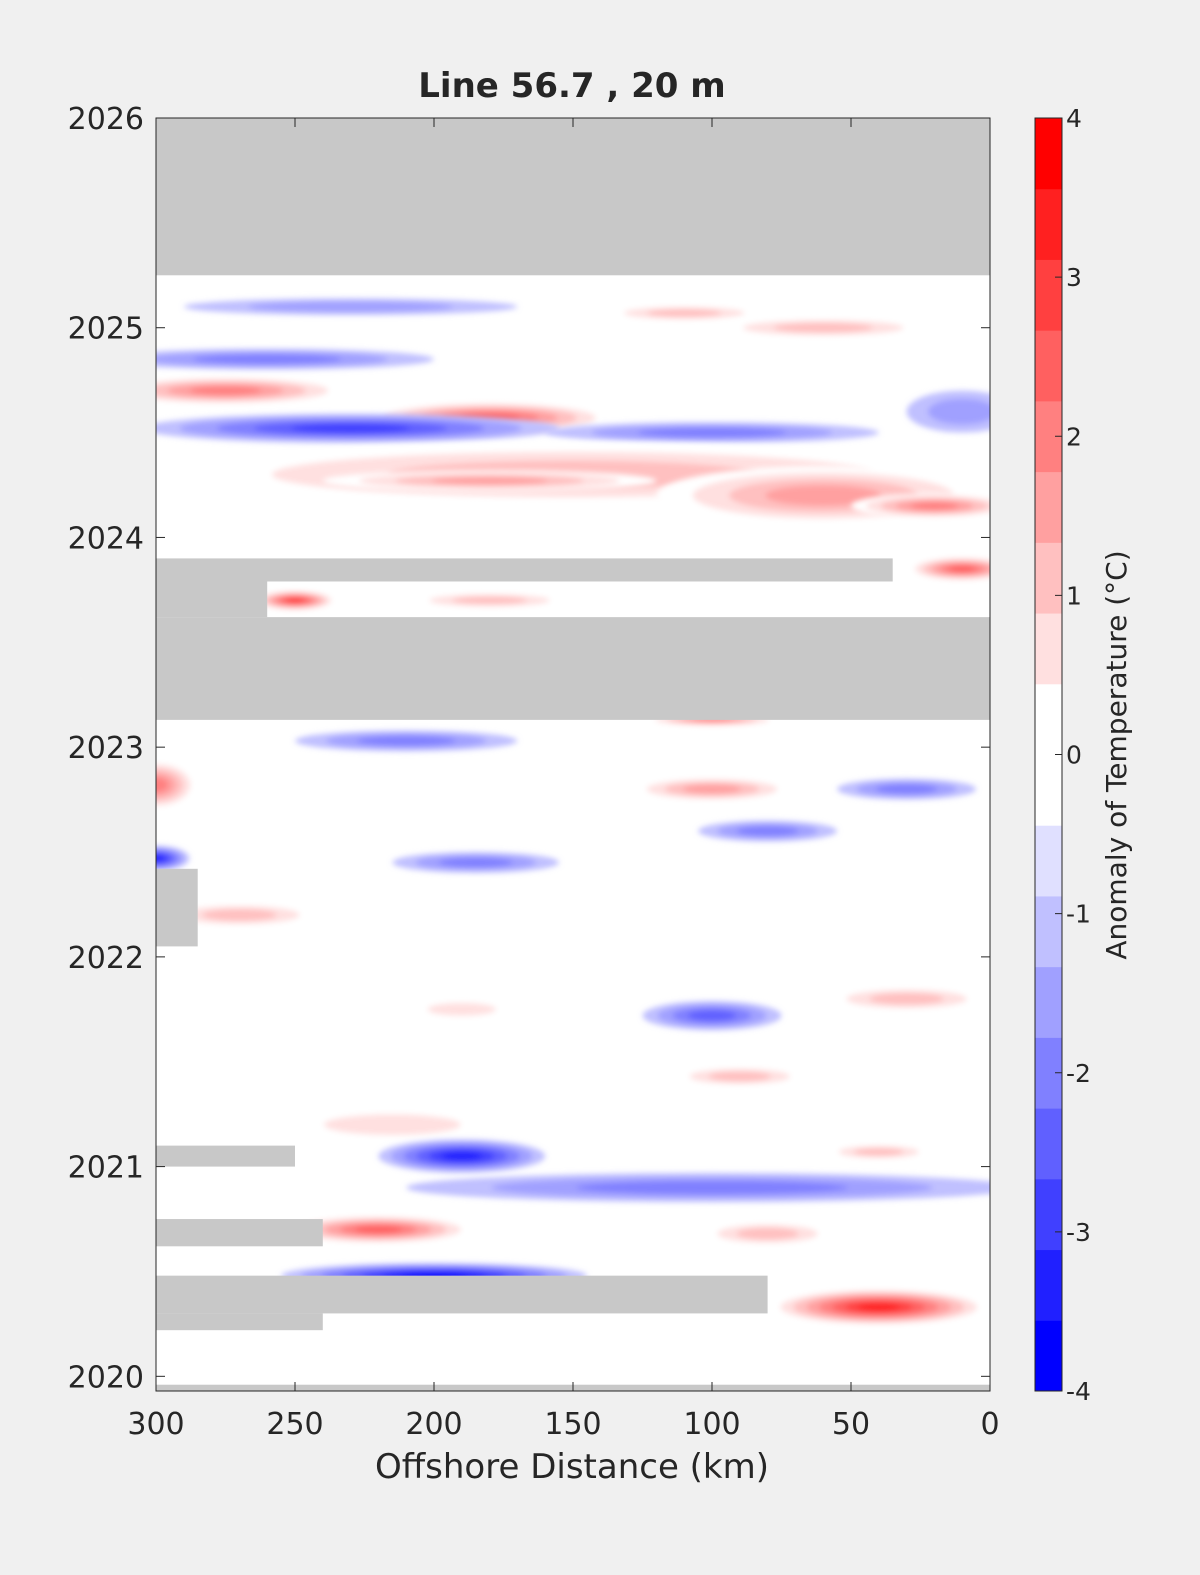  Describe the element at coordinates (1074, 595) in the screenshot. I see `colorbar-tick-label: 1` at that location.